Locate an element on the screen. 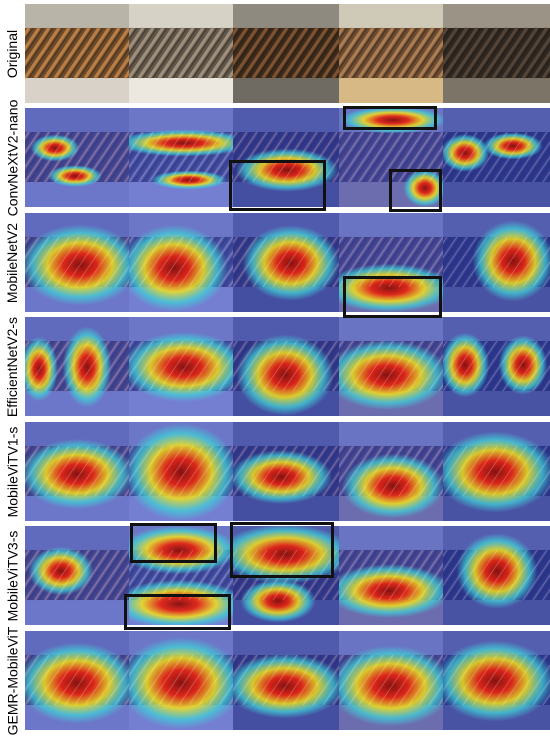 The height and width of the screenshot is (739, 550). row-label-text: Original is located at coordinates (12, 53).